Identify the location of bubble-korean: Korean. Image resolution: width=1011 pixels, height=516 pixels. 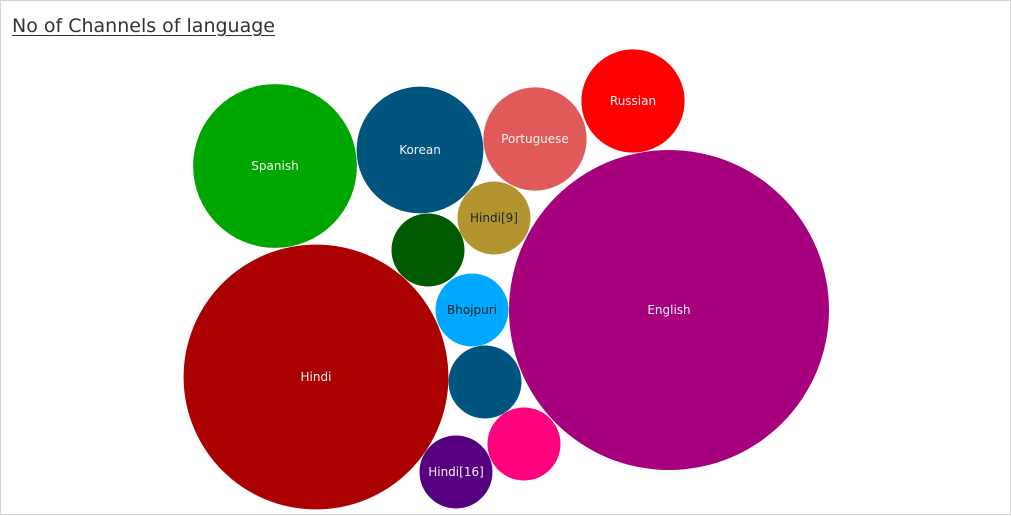
(420, 150).